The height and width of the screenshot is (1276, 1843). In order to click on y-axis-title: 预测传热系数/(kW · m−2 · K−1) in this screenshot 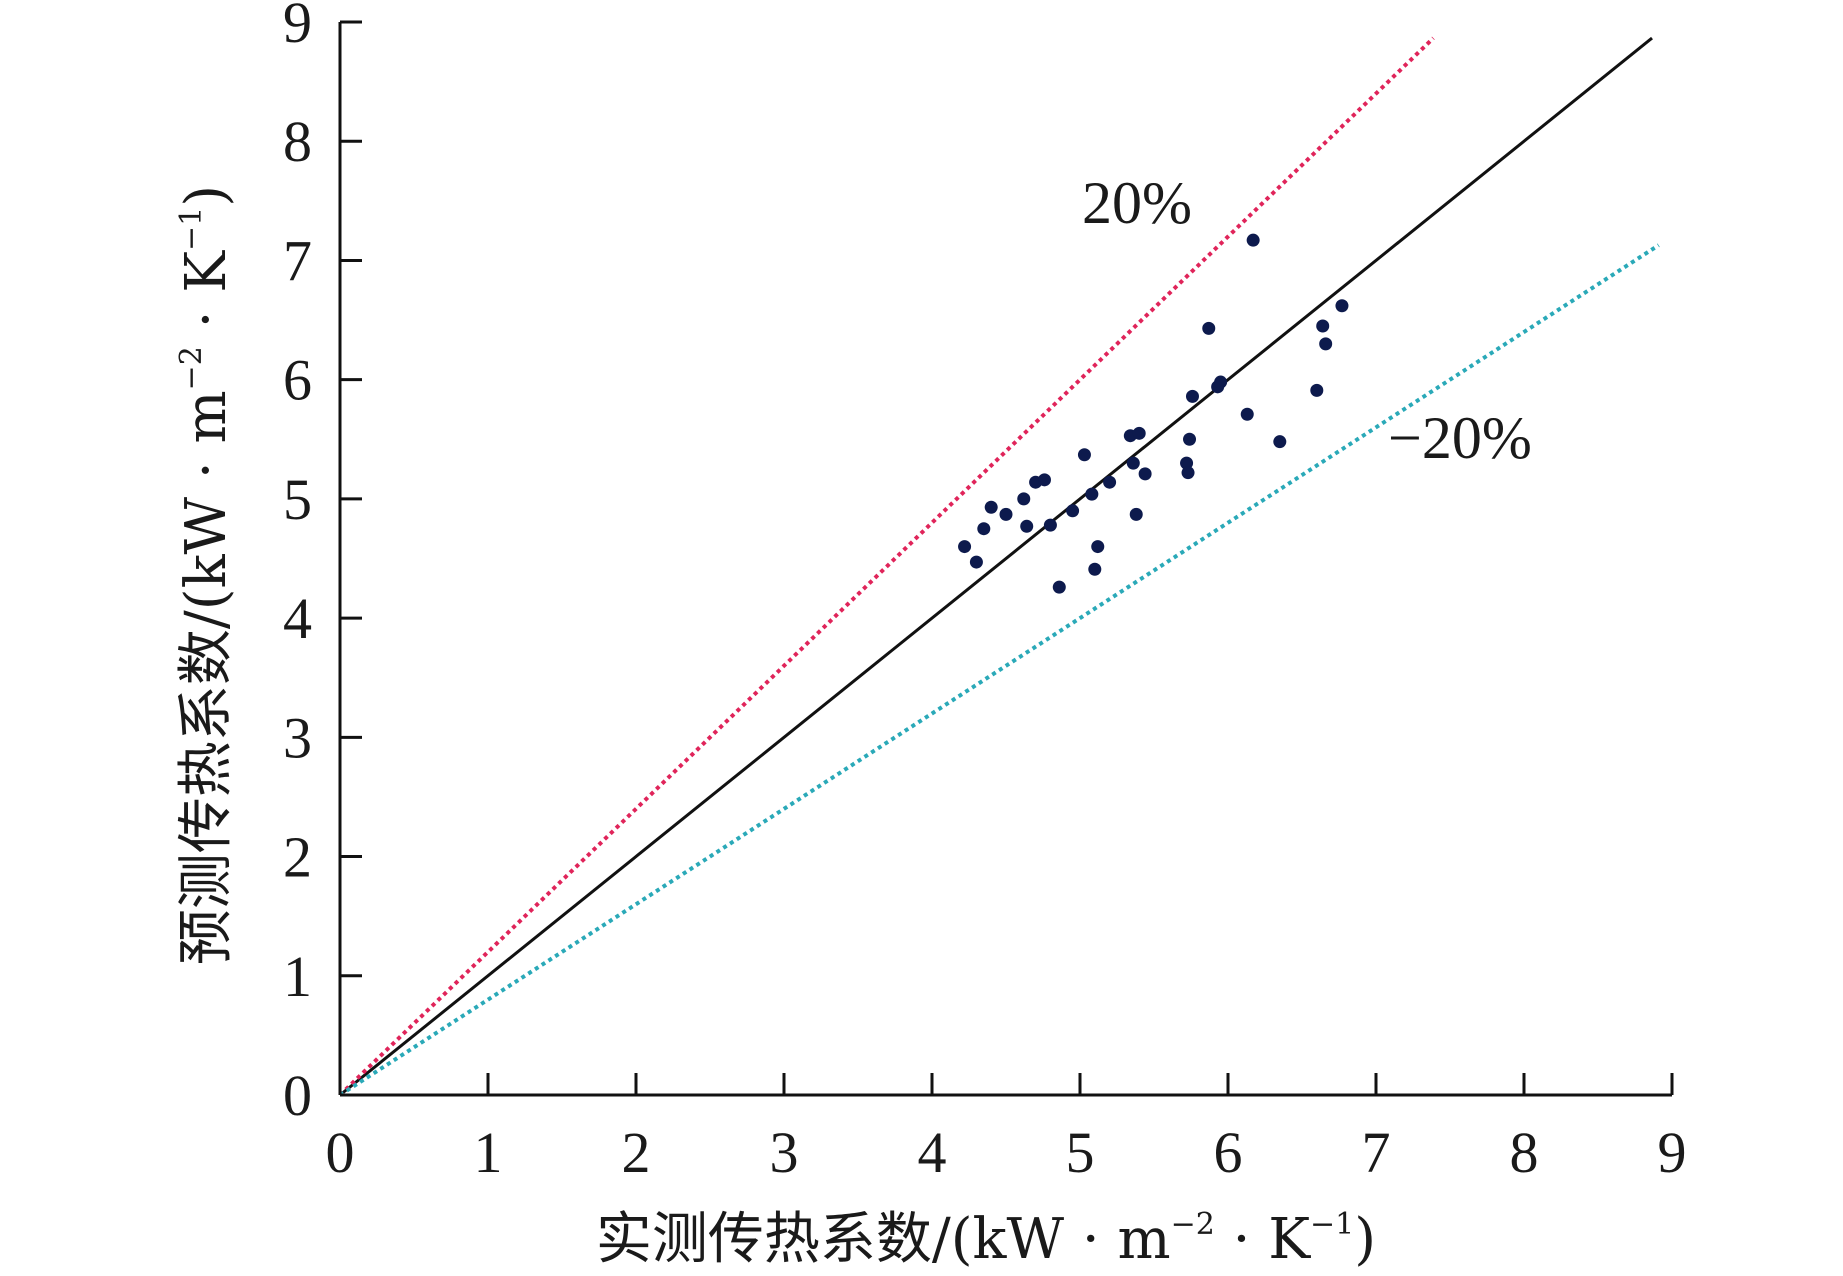, I will do `click(206, 575)`.